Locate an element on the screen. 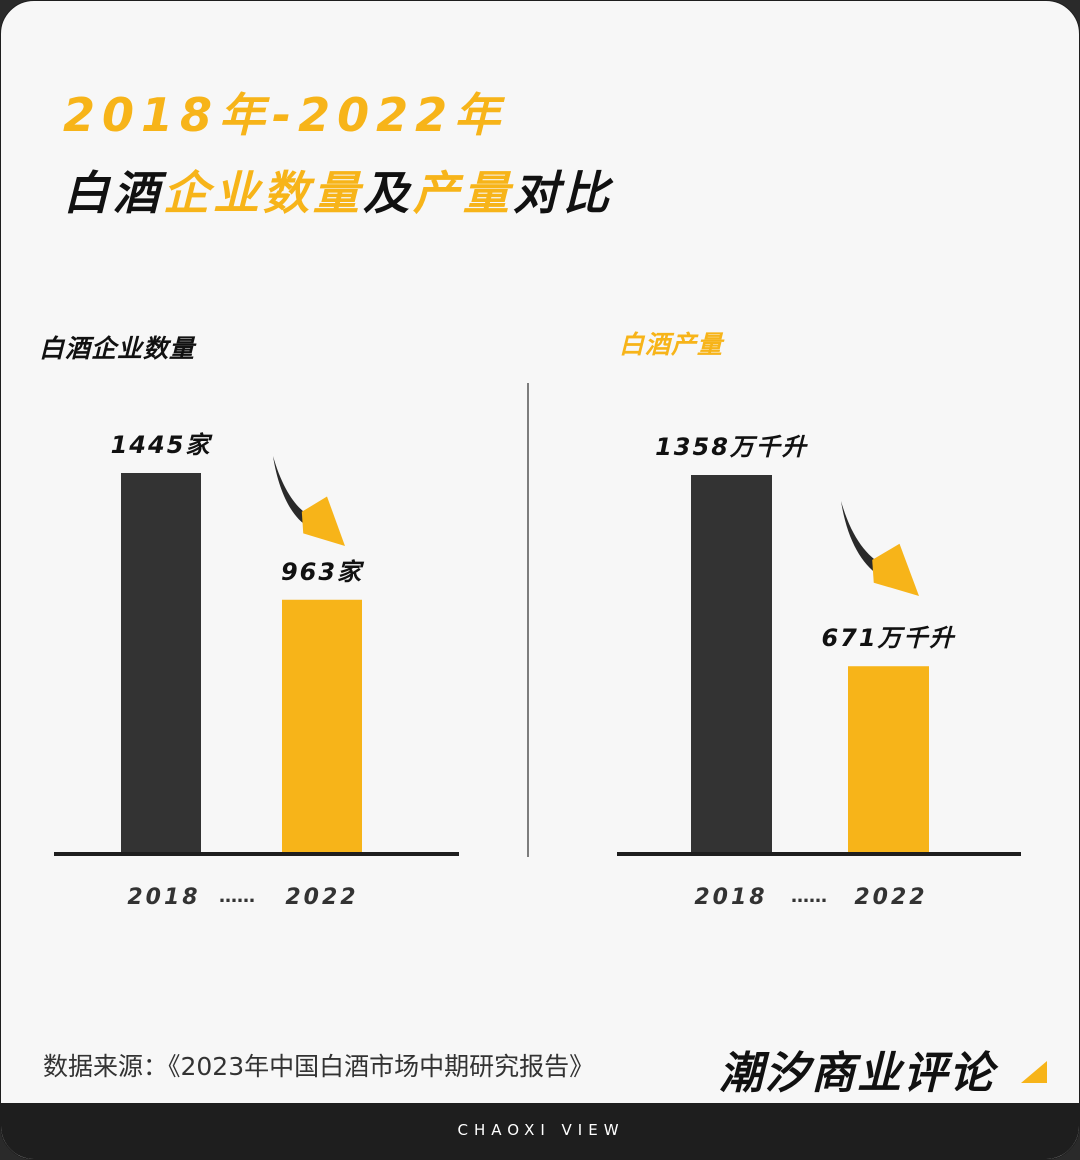 The width and height of the screenshot is (1080, 1160). data-label: 1358万千升 is located at coordinates (732, 447).